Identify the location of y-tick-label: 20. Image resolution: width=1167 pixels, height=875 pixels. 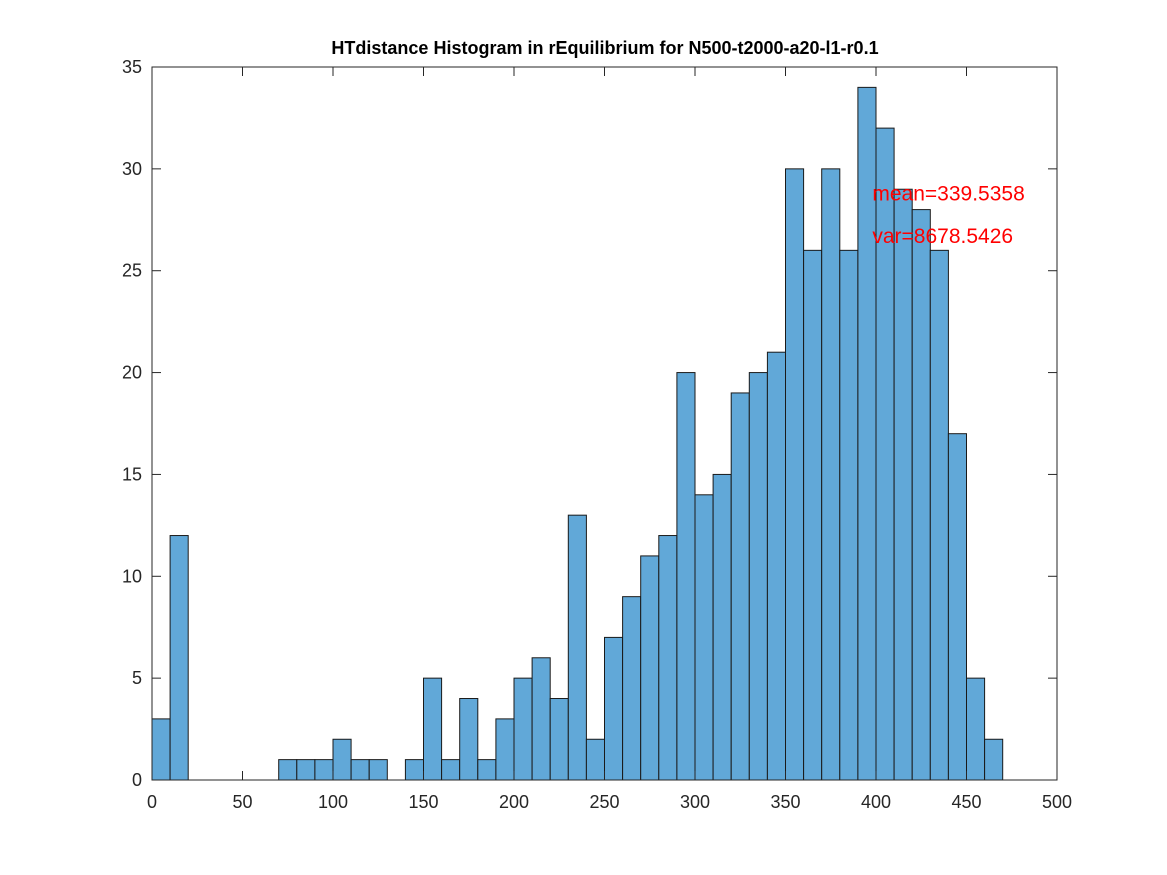
(132, 373).